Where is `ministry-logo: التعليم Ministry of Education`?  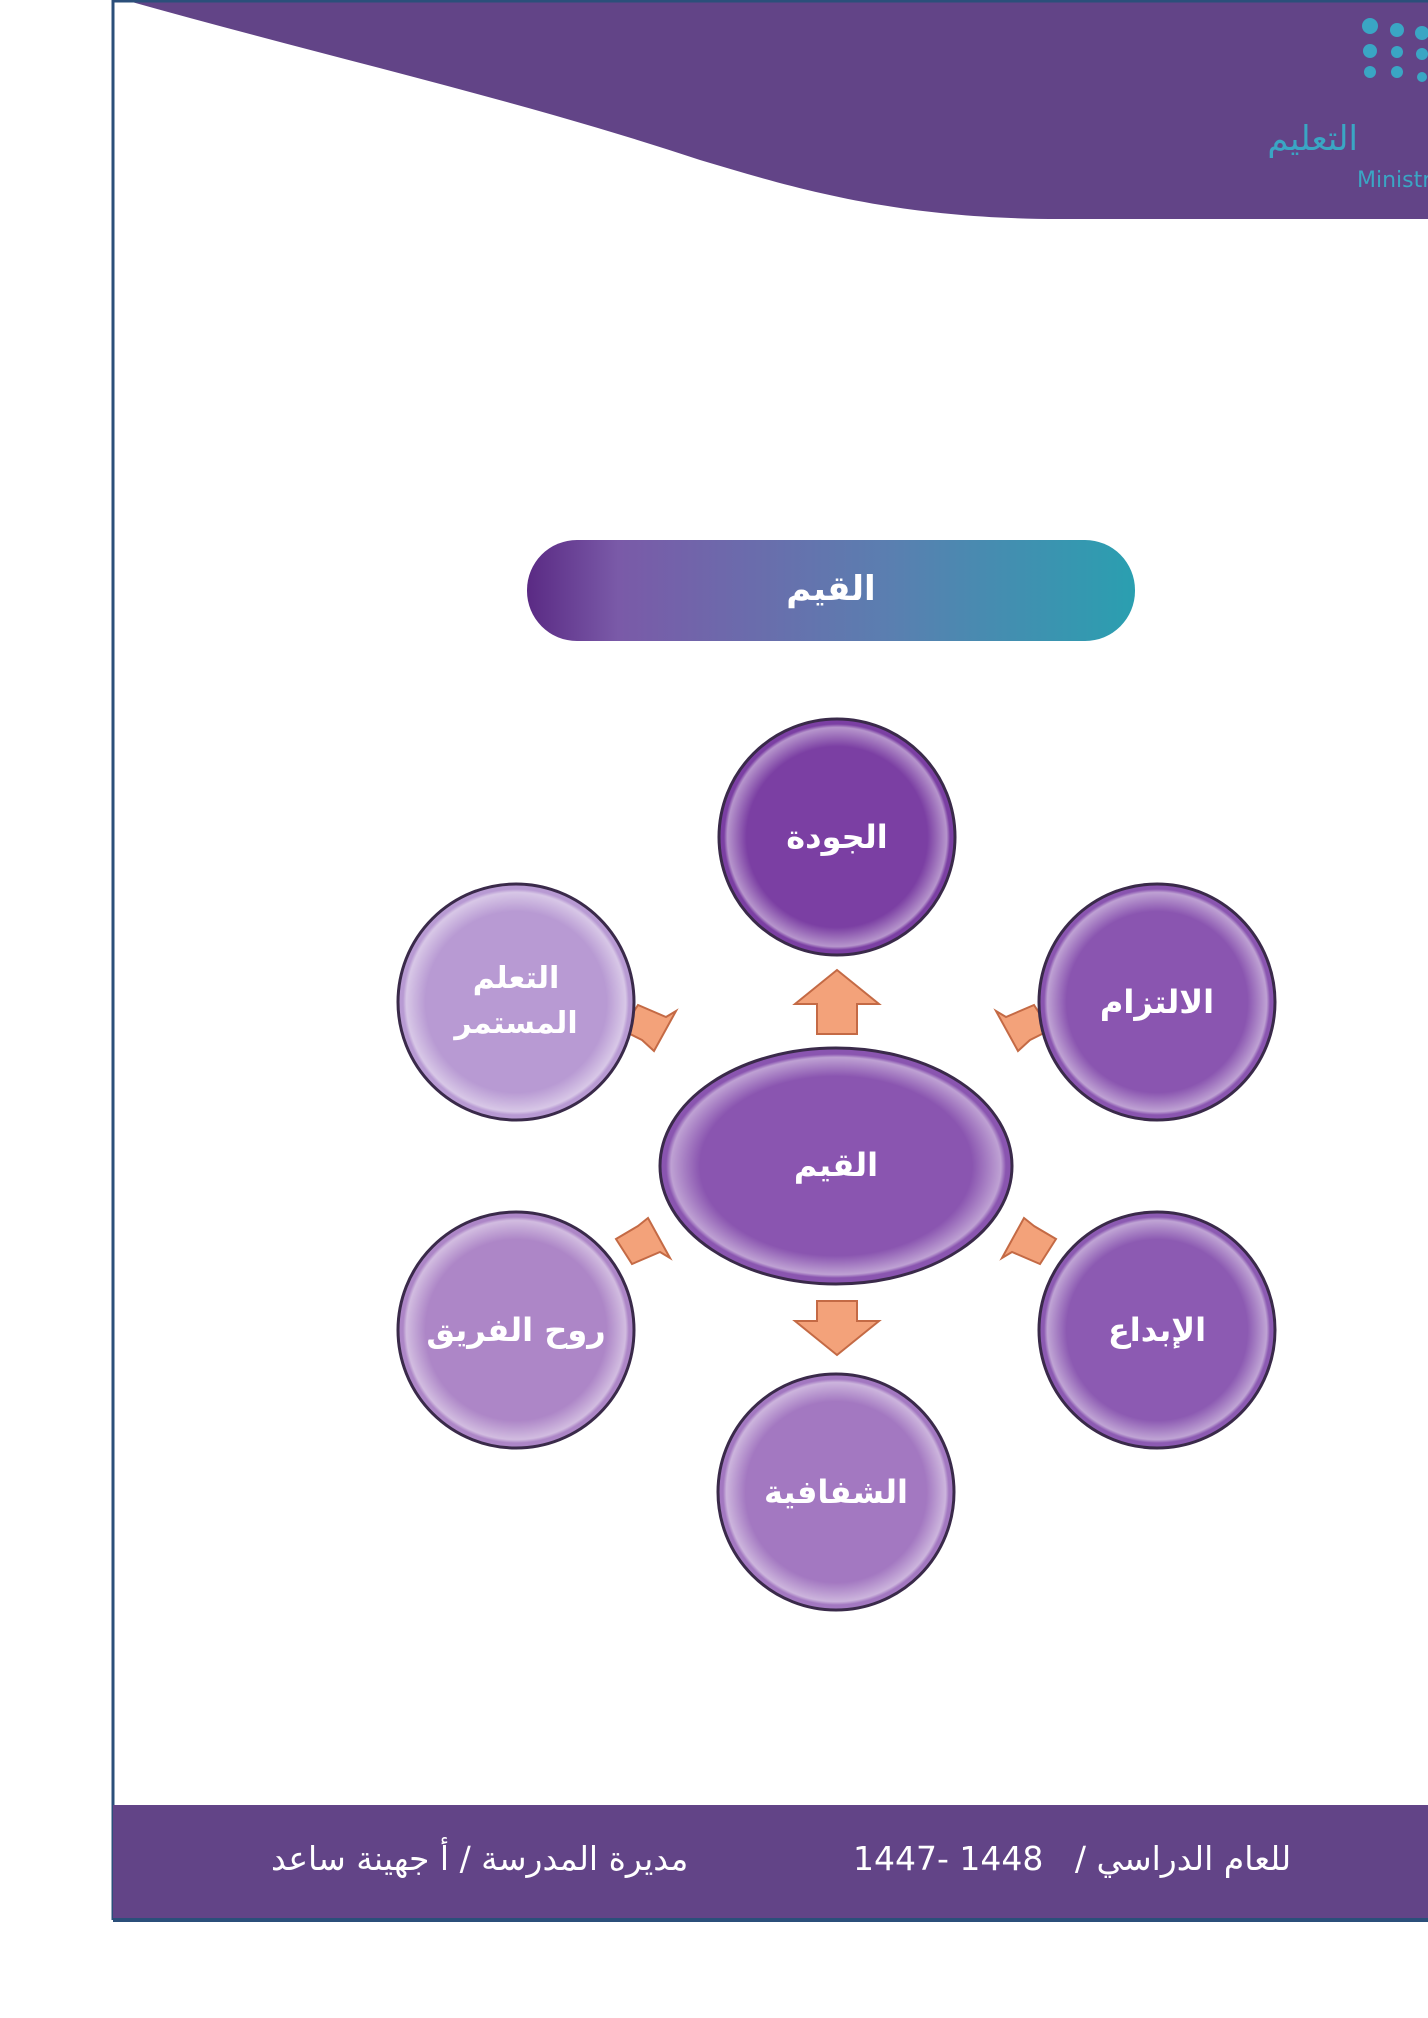
ministry-logo: التعليم Ministry of Education is located at coordinates (1347, 105).